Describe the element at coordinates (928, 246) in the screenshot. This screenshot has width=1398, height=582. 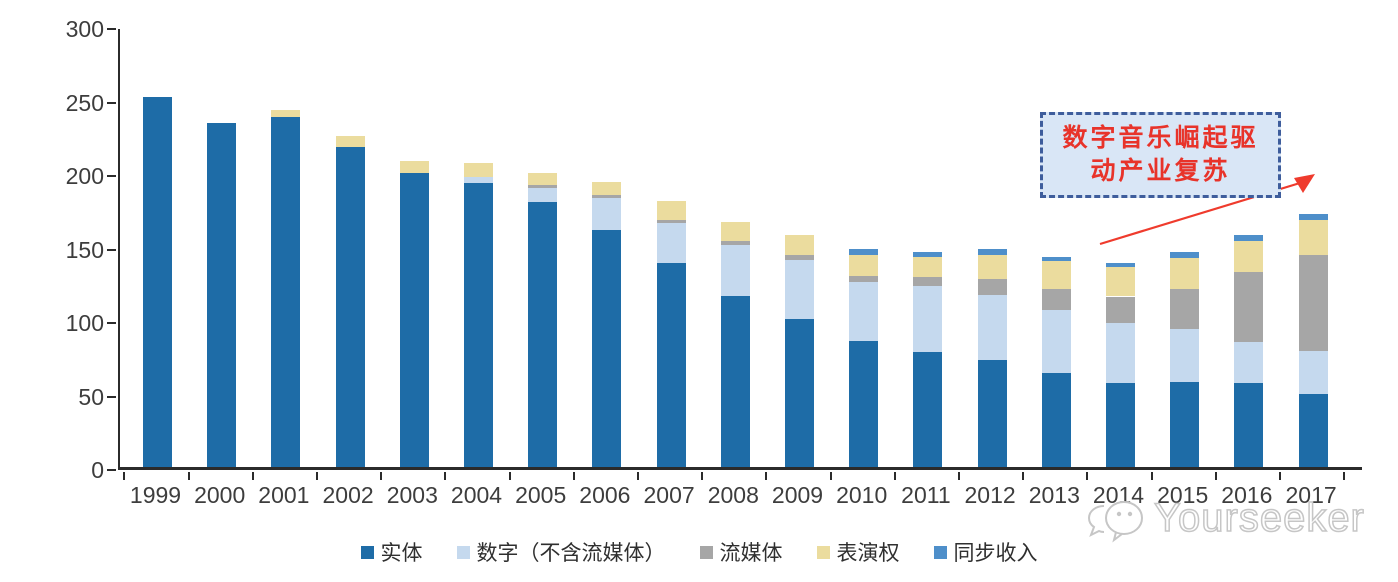
I see `bar-2011` at that location.